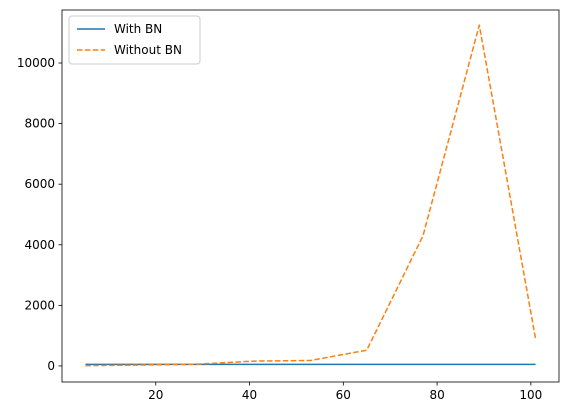 This screenshot has width=569, height=413. What do you see at coordinates (138, 29) in the screenshot?
I see `legend-label-with-bn: With BN` at bounding box center [138, 29].